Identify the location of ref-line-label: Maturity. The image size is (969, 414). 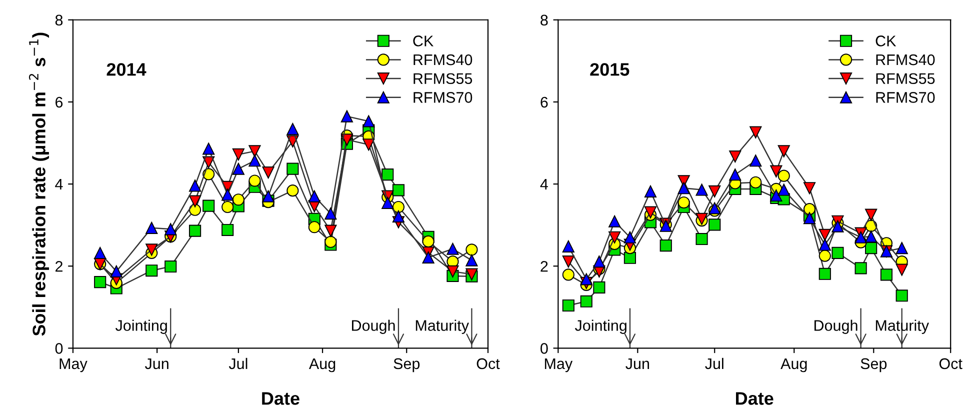
(442, 327).